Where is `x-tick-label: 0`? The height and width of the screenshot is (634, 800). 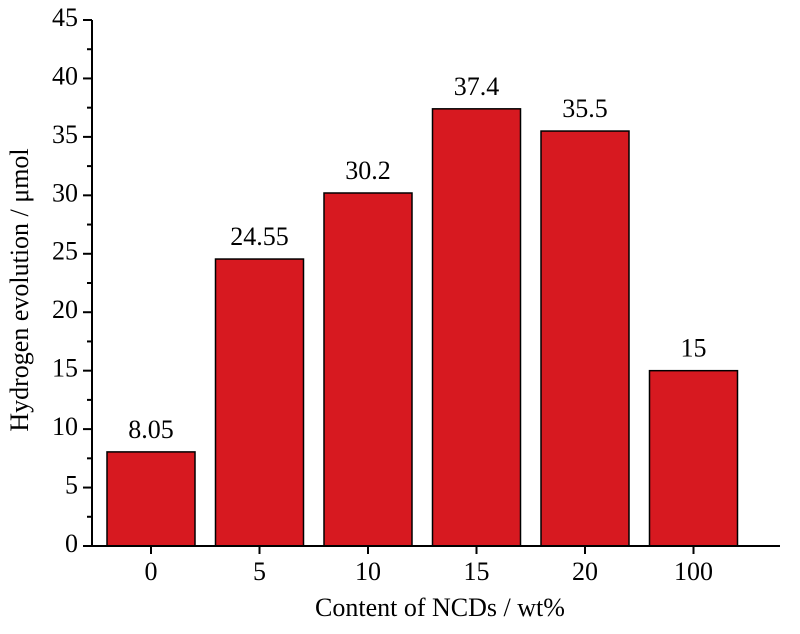 x-tick-label: 0 is located at coordinates (151, 571).